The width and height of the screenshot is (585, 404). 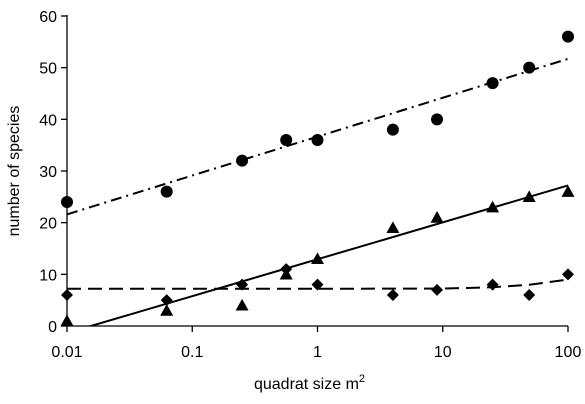 I want to click on y-tick-label: 40, so click(x=48, y=120).